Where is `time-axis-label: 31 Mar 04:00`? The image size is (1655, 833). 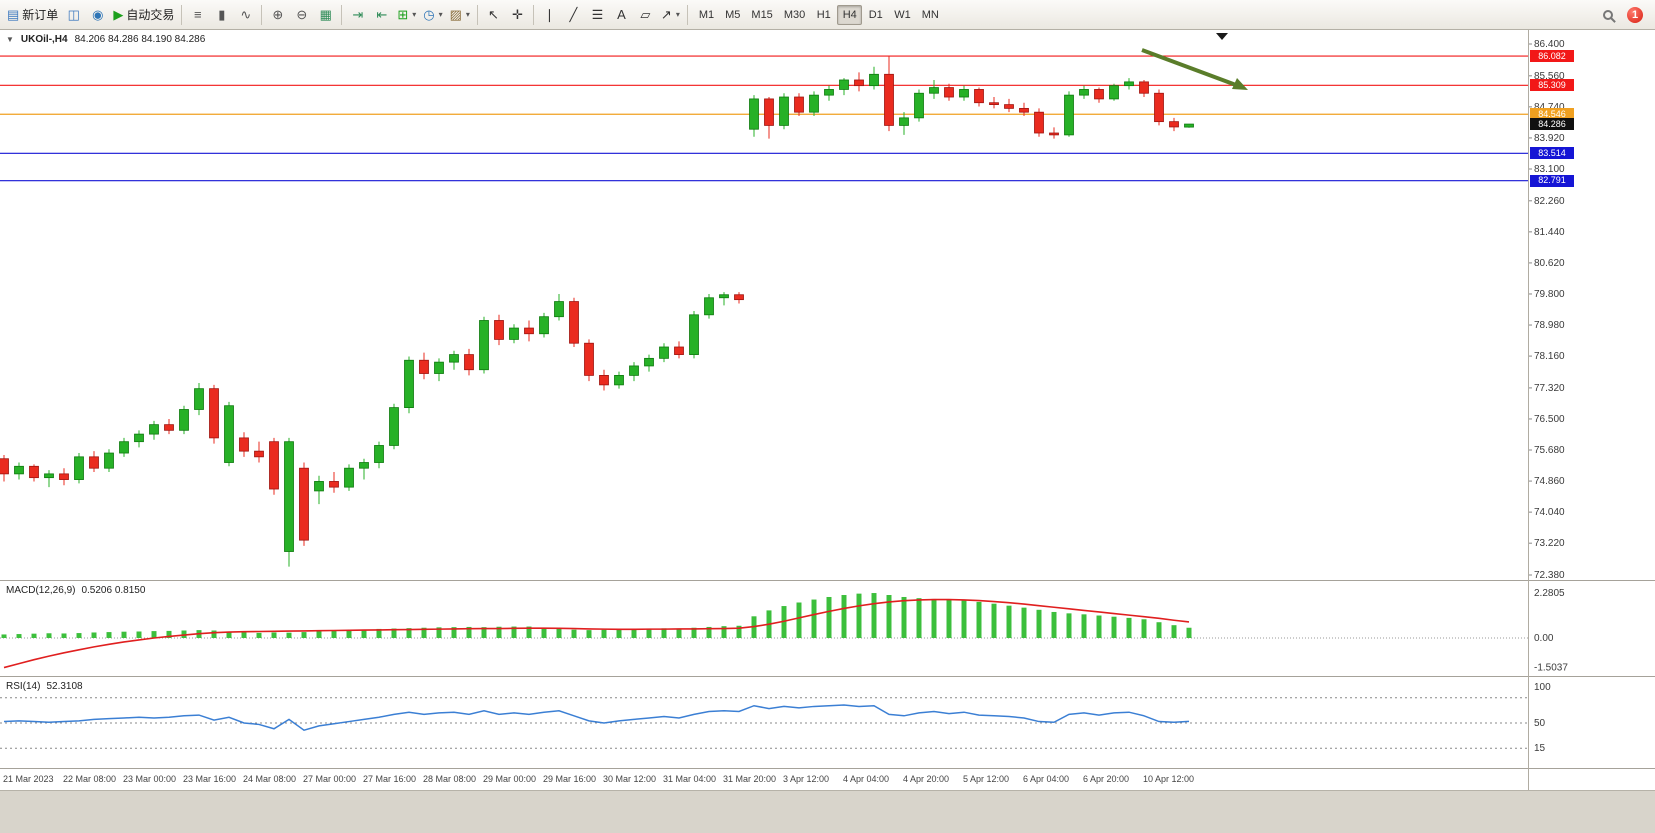
time-axis-label: 31 Mar 04:00 is located at coordinates (690, 779).